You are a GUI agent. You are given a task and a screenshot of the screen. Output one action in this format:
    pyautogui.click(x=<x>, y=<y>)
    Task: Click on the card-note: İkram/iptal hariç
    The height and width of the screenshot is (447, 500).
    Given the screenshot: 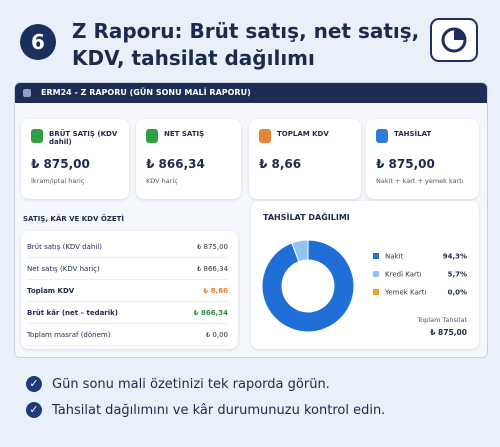 What is the action you would take?
    pyautogui.click(x=58, y=181)
    